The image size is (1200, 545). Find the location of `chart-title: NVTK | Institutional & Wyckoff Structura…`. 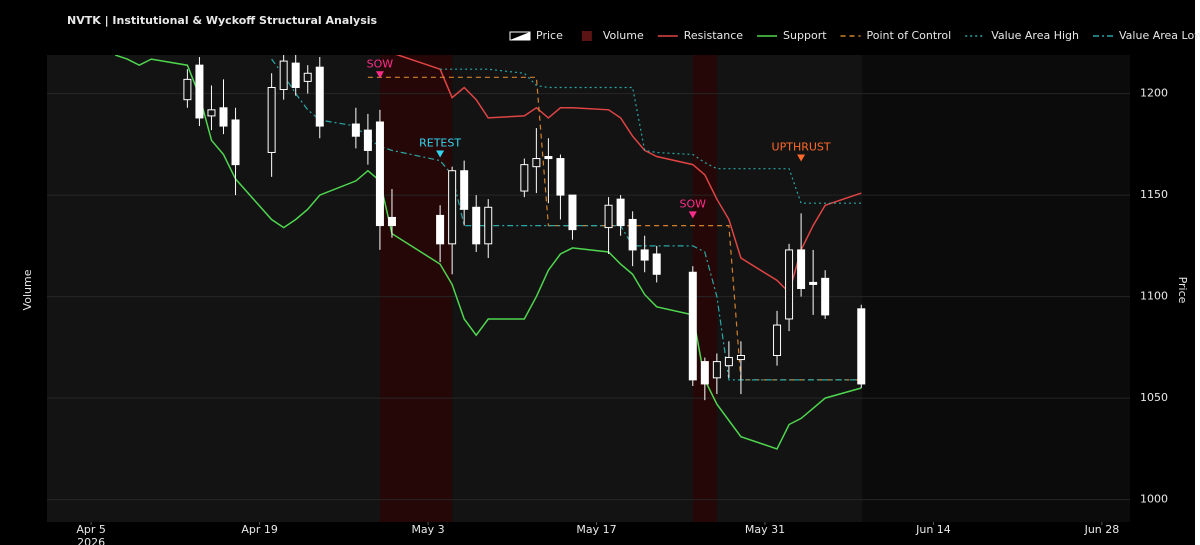

chart-title: NVTK | Institutional & Wyckoff Structura… is located at coordinates (222, 20).